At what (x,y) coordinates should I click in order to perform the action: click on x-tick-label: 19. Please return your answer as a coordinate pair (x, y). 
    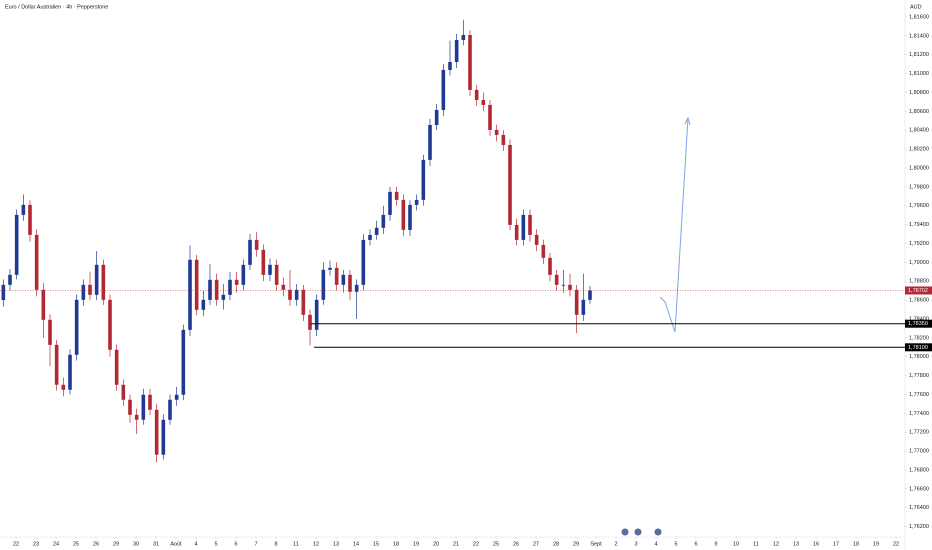
    Looking at the image, I should click on (876, 544).